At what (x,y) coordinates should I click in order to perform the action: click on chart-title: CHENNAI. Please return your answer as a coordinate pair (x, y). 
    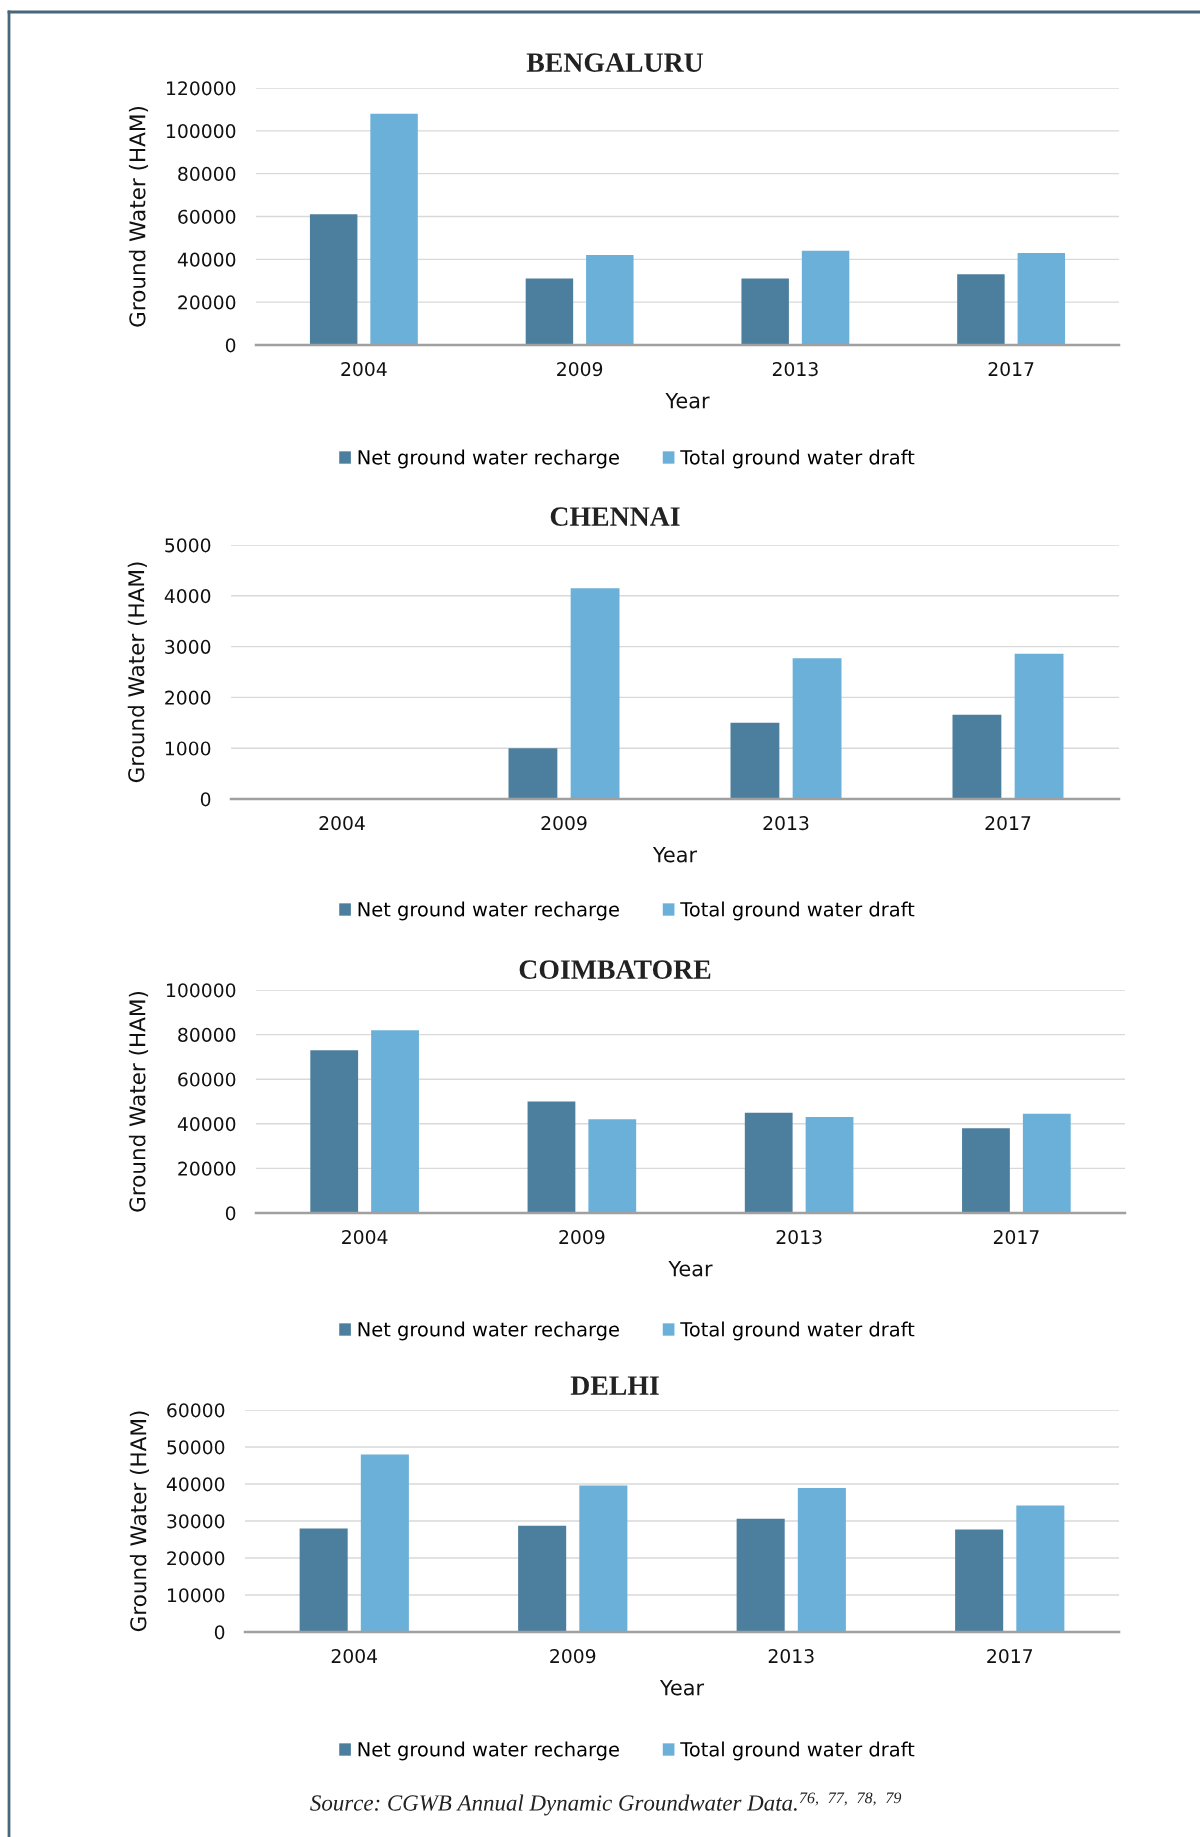
    Looking at the image, I should click on (615, 516).